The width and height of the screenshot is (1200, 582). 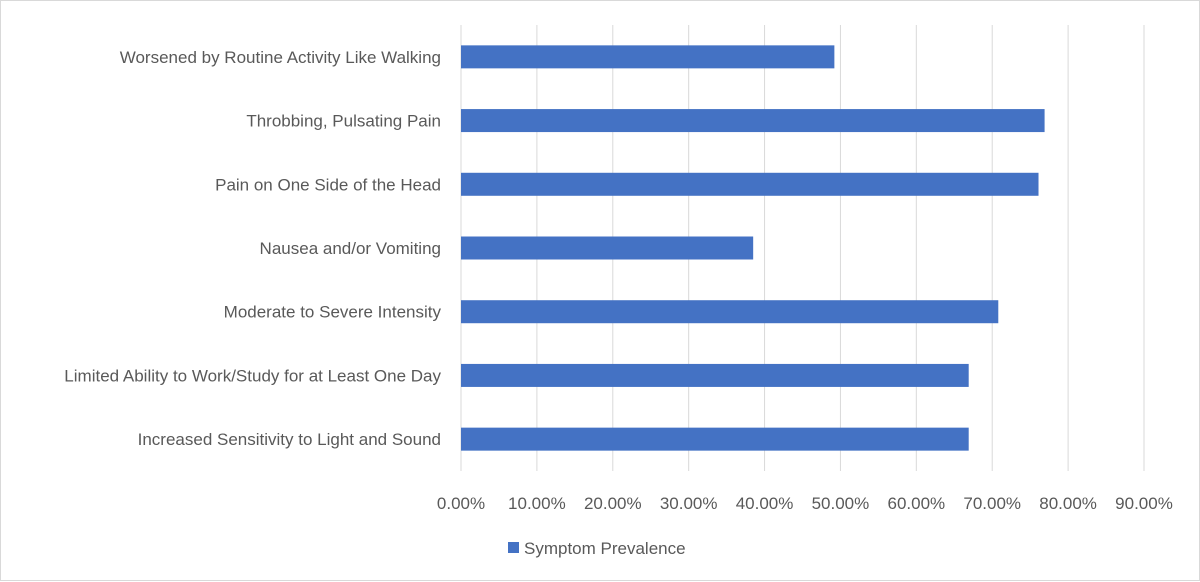 I want to click on category-label: Moderate to Severe Intensity, so click(x=333, y=312).